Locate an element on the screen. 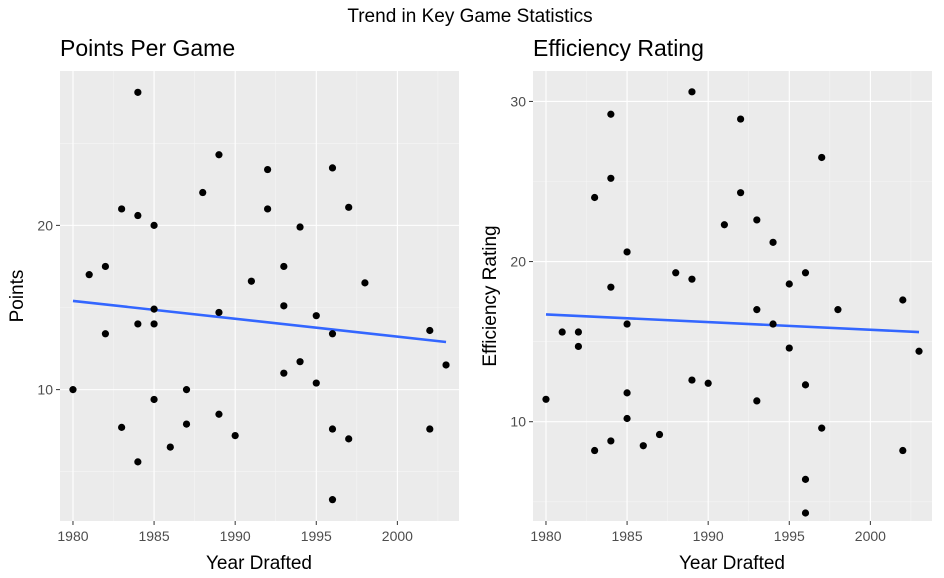 The image size is (944, 578). y-axis-title: Points is located at coordinates (17, 296).